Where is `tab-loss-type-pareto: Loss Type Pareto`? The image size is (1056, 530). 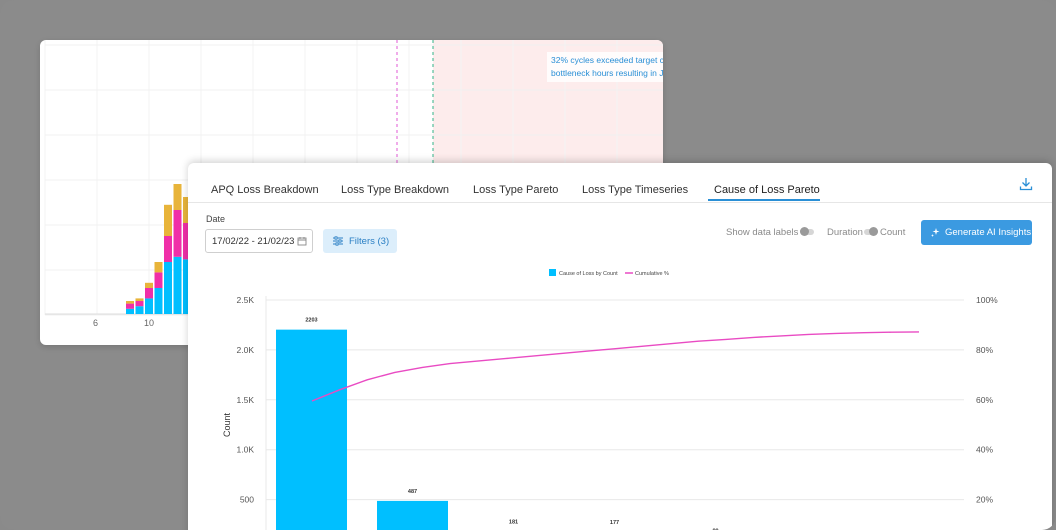
tab-loss-type-pareto: Loss Type Pareto is located at coordinates (516, 190).